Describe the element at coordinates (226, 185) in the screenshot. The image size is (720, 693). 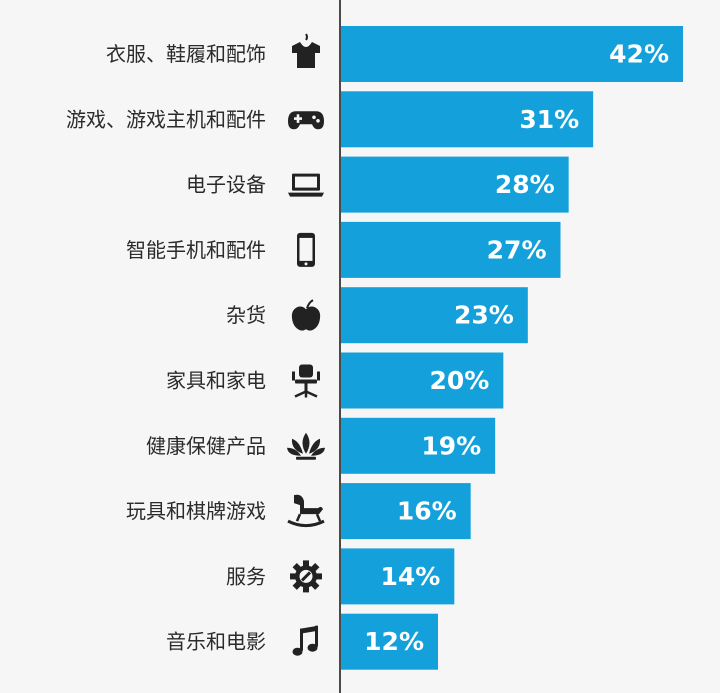
I see `category-label: 电子设备` at that location.